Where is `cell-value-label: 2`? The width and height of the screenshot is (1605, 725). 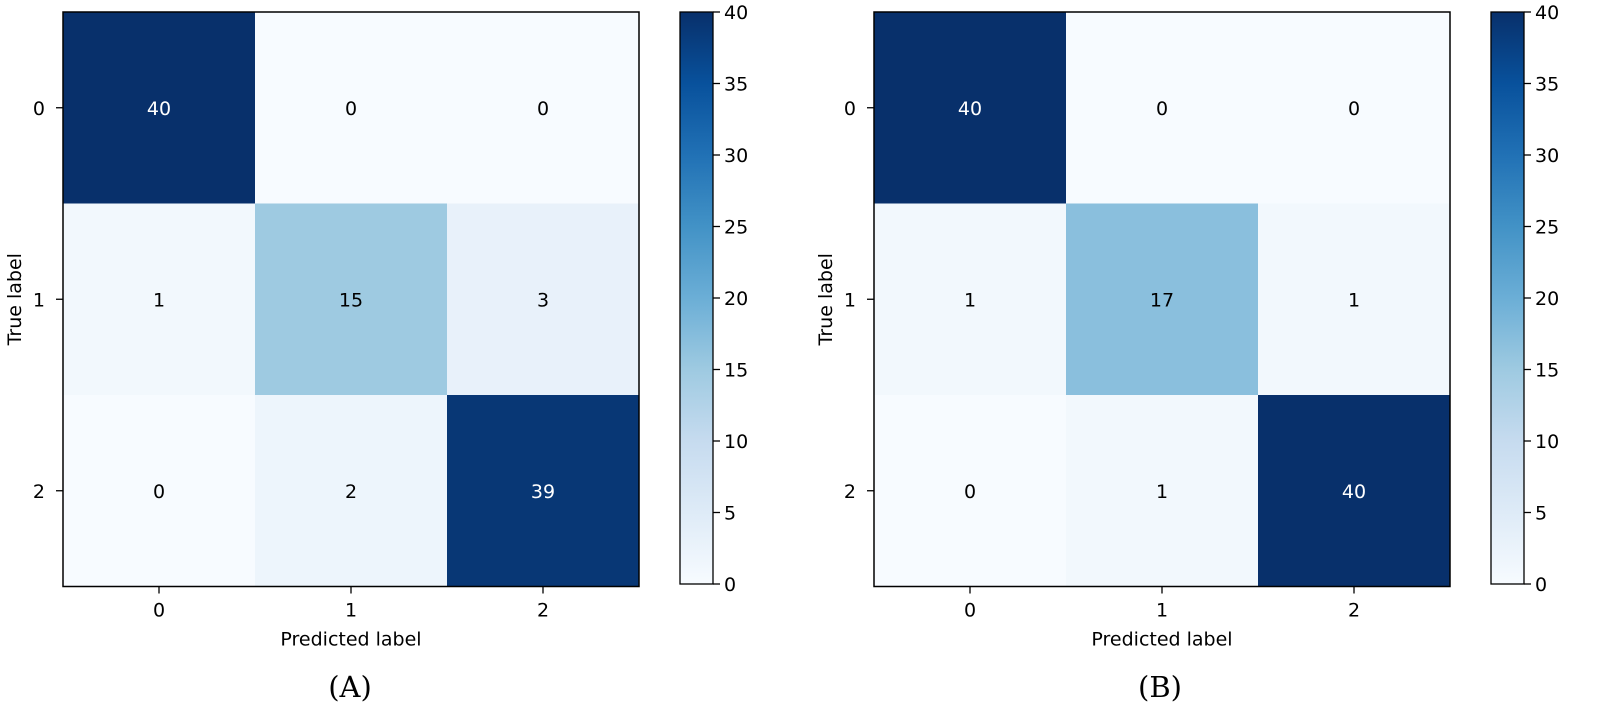 cell-value-label: 2 is located at coordinates (351, 492).